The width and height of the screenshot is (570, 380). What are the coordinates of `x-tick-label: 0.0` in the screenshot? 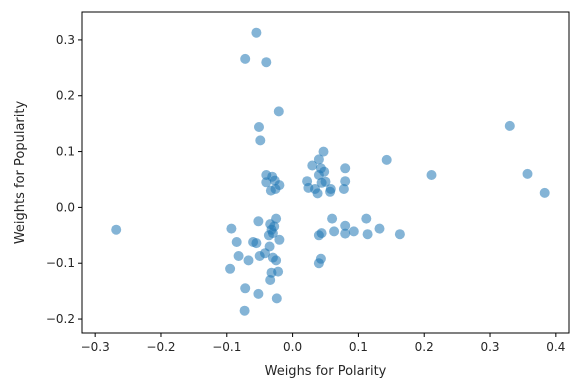 It's located at (292, 347).